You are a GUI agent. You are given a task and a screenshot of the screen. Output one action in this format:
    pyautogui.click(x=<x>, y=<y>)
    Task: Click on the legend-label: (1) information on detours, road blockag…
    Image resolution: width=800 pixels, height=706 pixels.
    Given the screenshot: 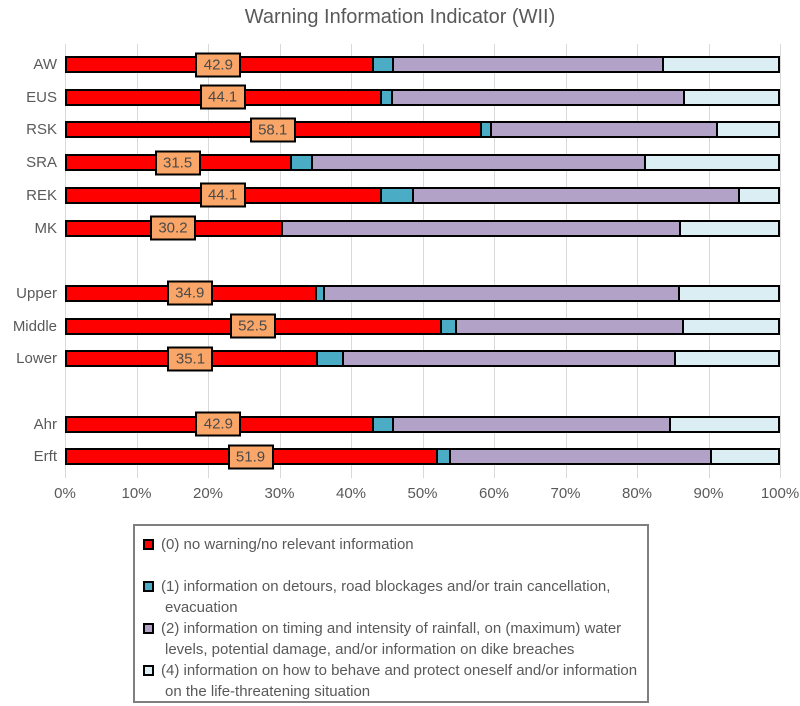 What is the action you would take?
    pyautogui.click(x=386, y=597)
    